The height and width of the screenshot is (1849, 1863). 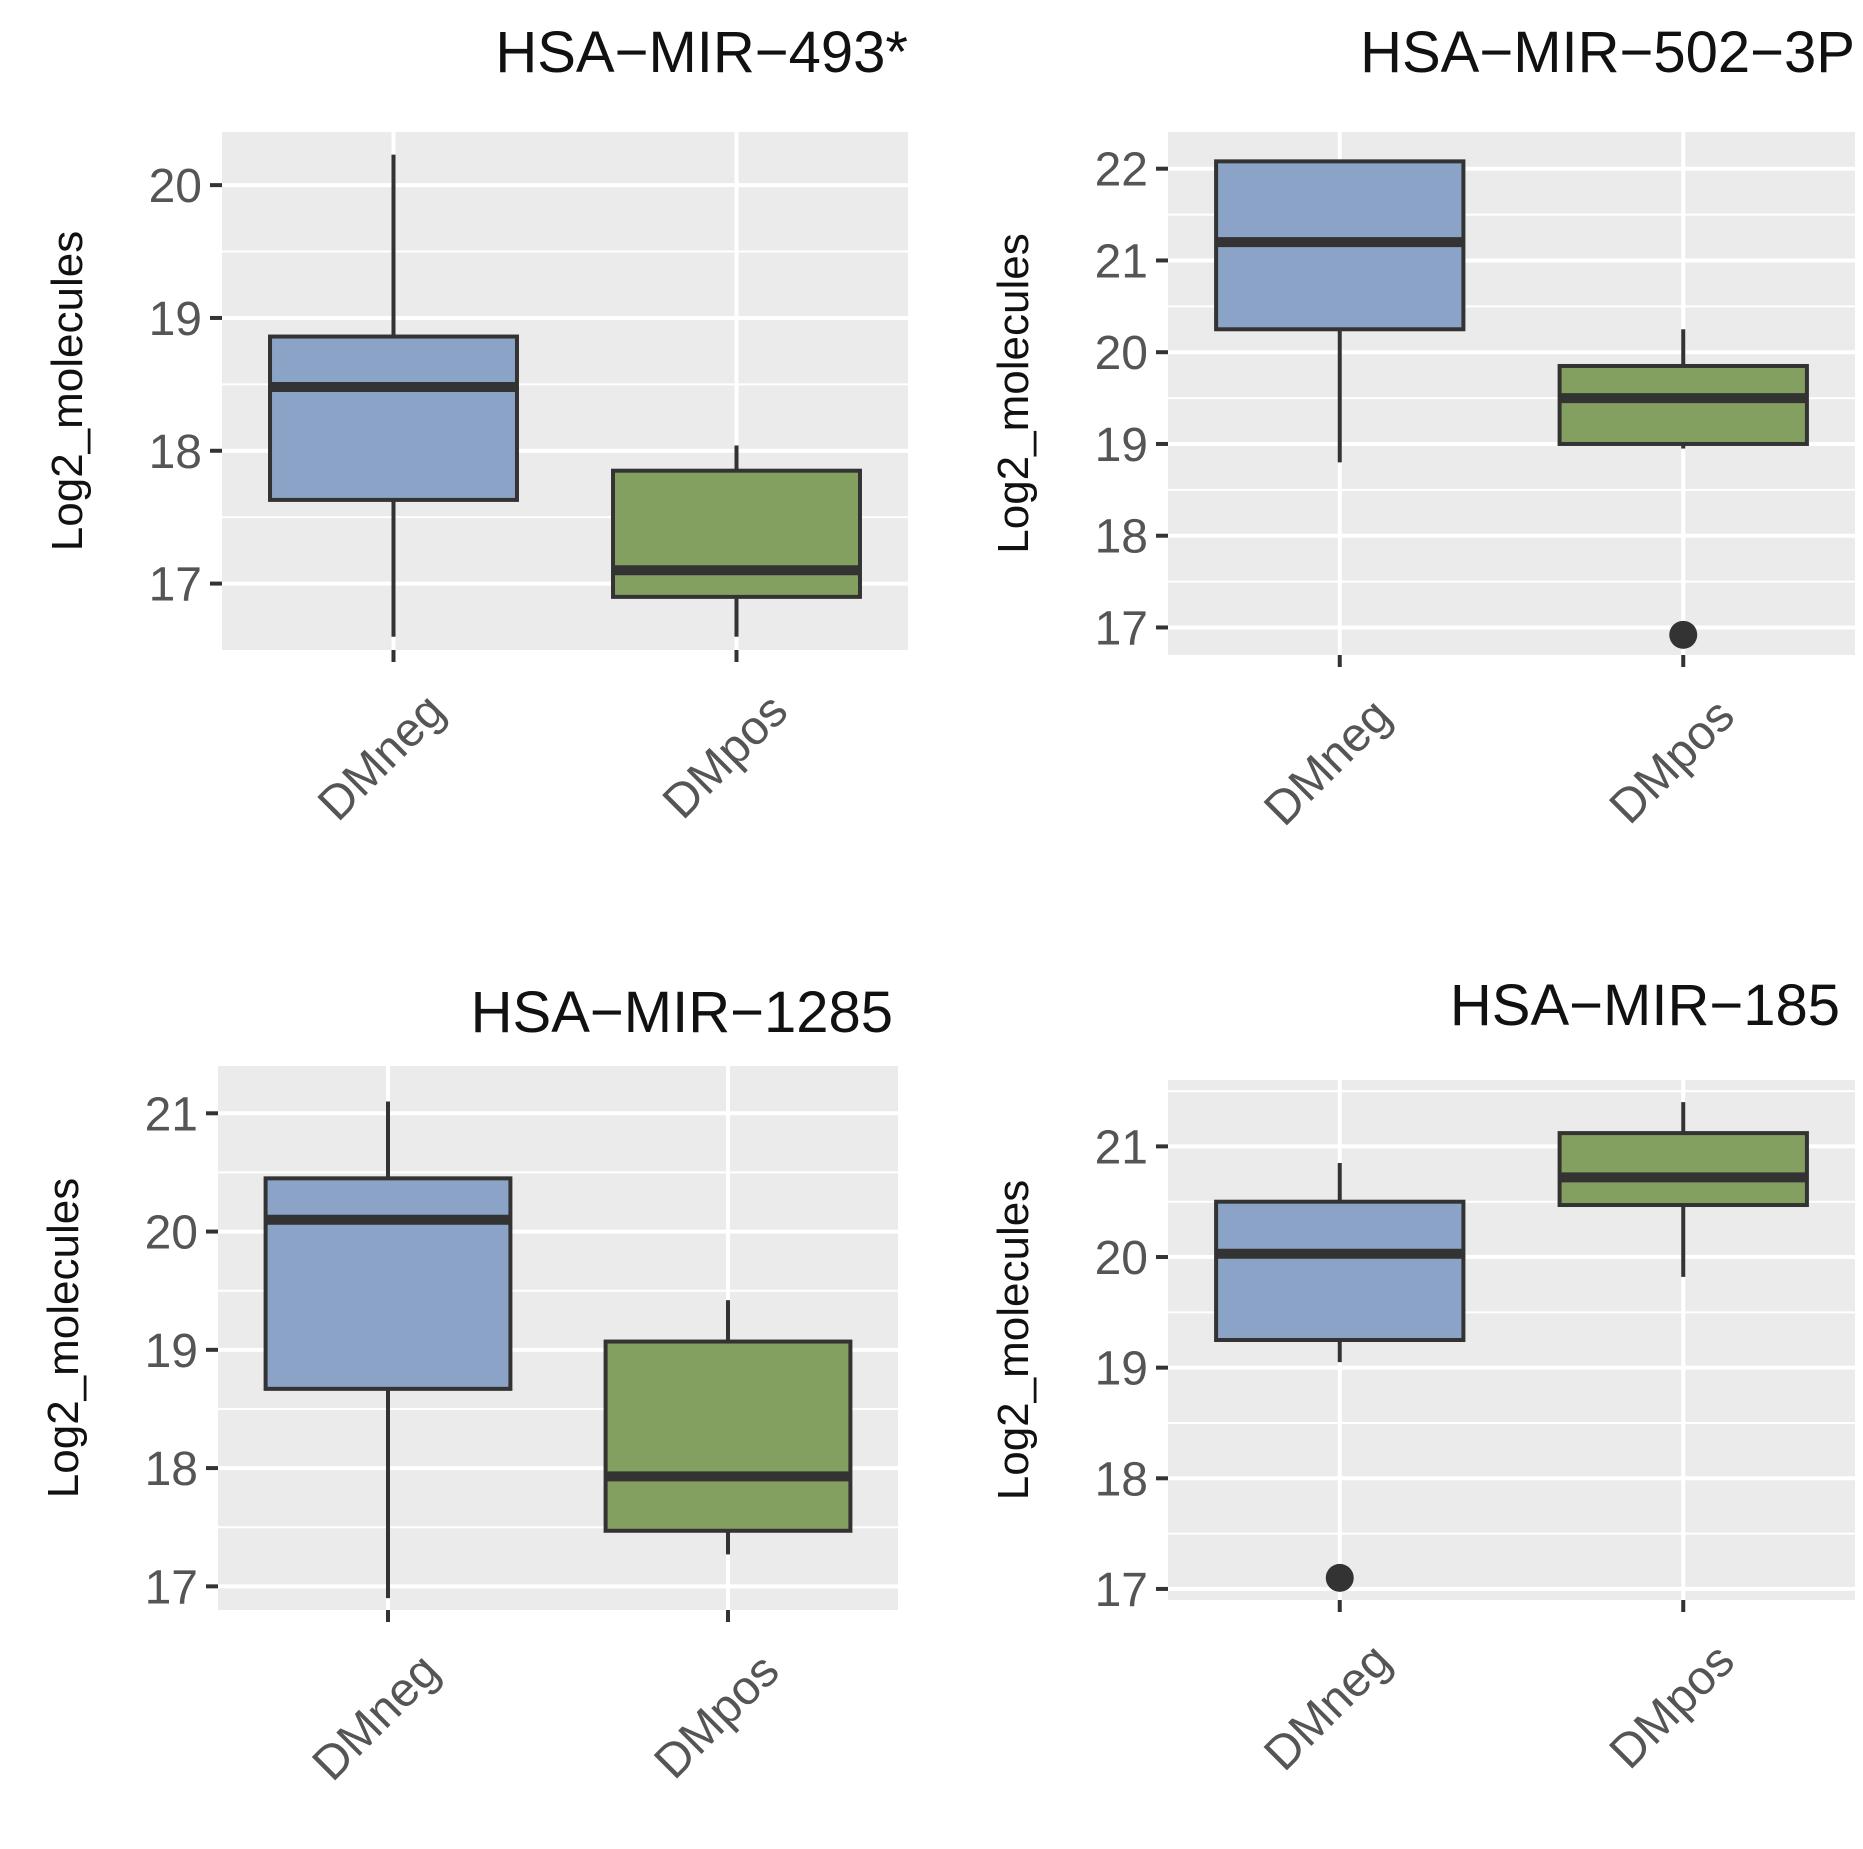 I want to click on panel-title: HSA−MIR−185, so click(x=1645, y=1005).